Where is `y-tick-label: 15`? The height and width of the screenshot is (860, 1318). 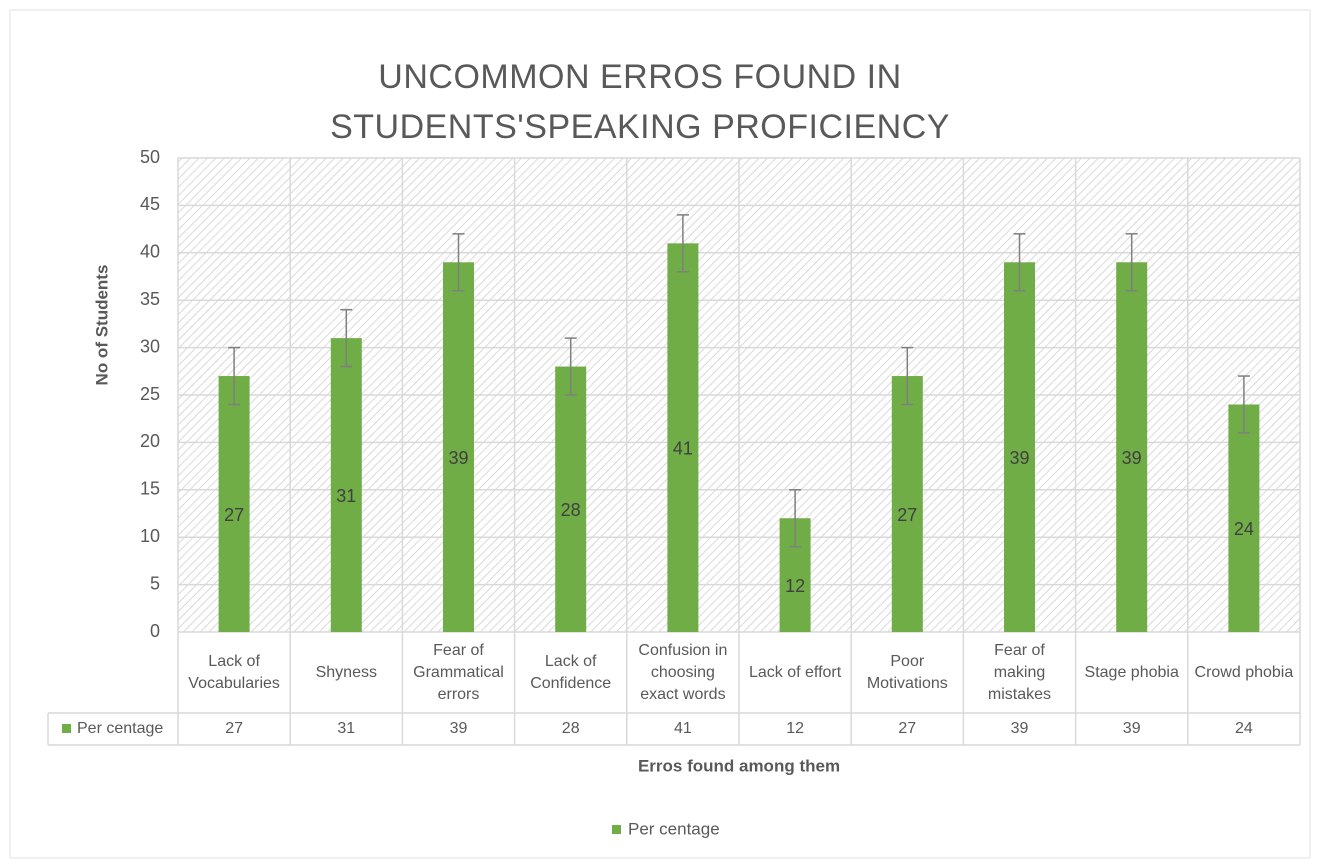
y-tick-label: 15 is located at coordinates (150, 489).